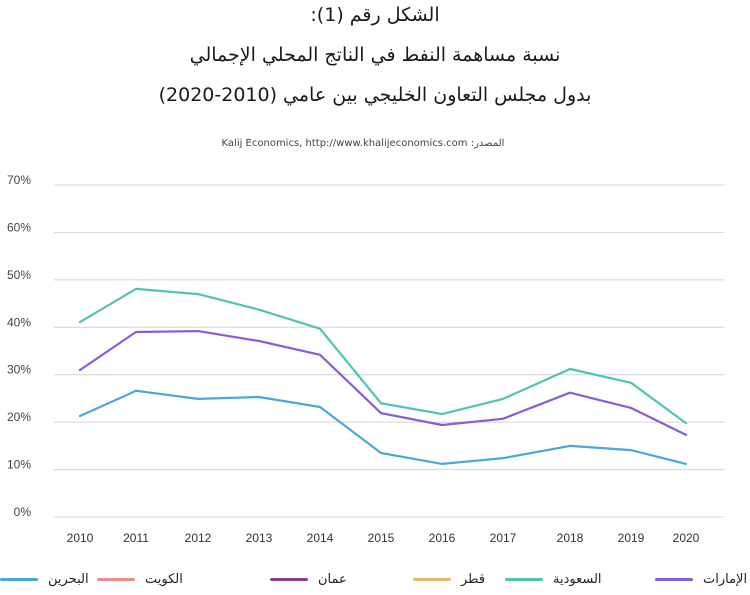  I want to click on legend-label: البحرين, so click(68, 579).